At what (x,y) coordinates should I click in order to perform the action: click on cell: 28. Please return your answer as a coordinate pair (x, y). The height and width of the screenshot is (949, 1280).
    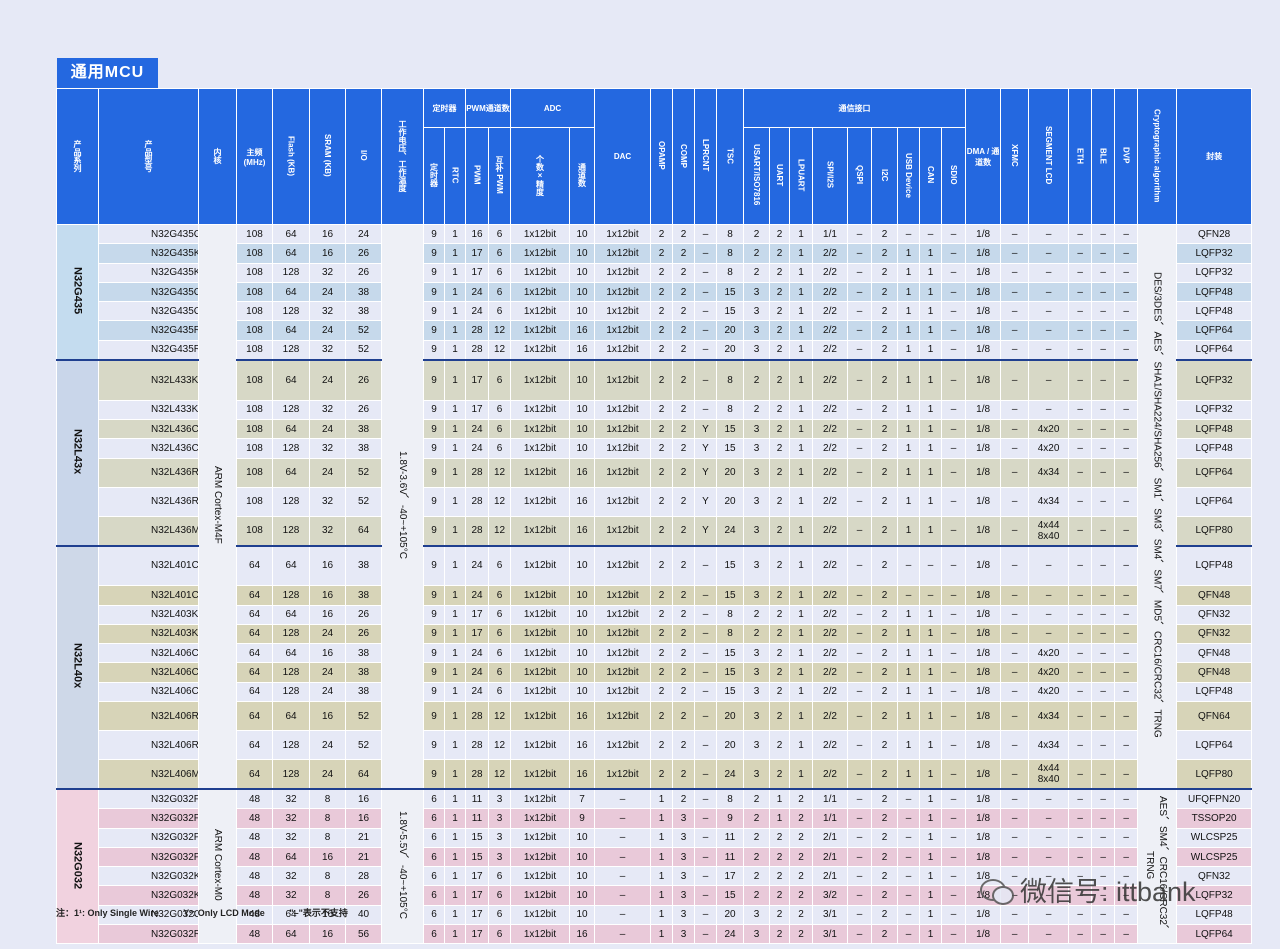
    Looking at the image, I should click on (477, 350).